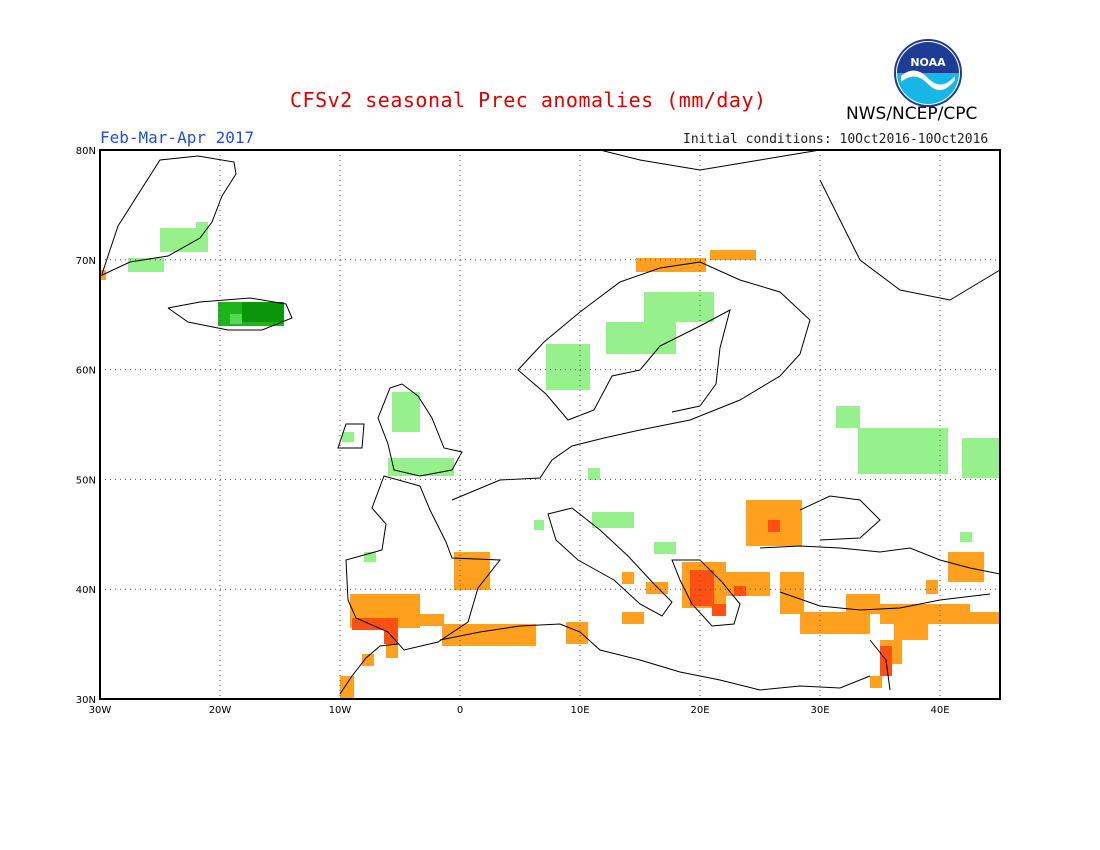  Describe the element at coordinates (819, 710) in the screenshot. I see `lon-tick-label: 30E` at that location.